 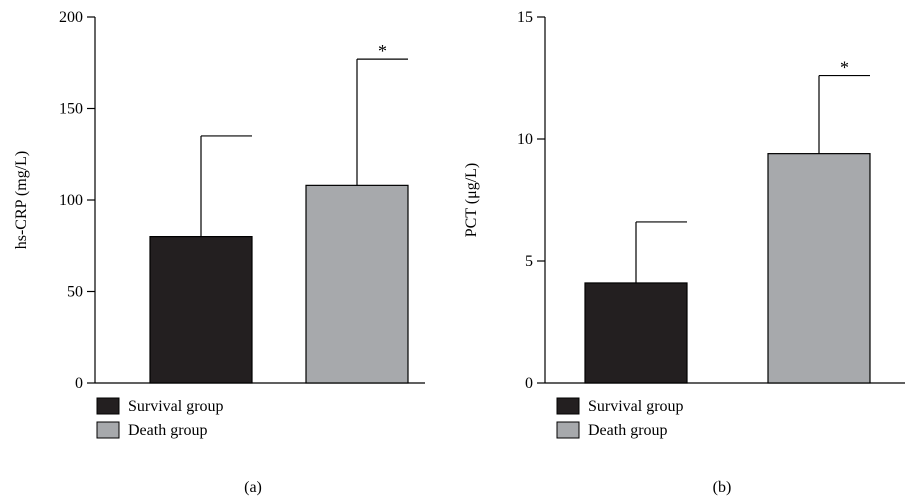 I want to click on y-tick-label: 150, so click(x=71, y=109).